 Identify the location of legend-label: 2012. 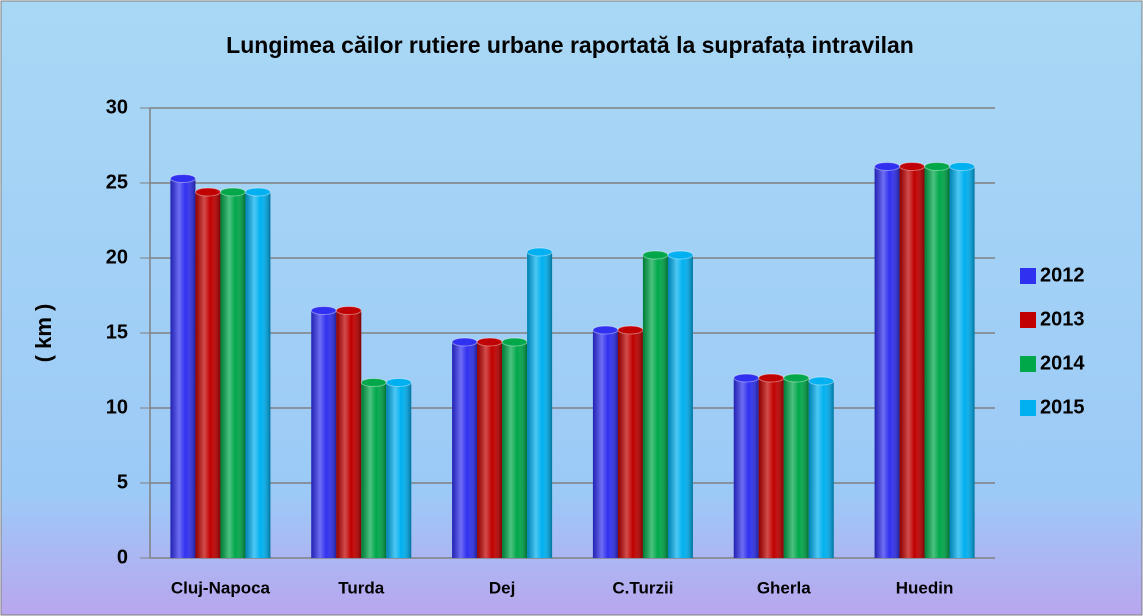
(1062, 275).